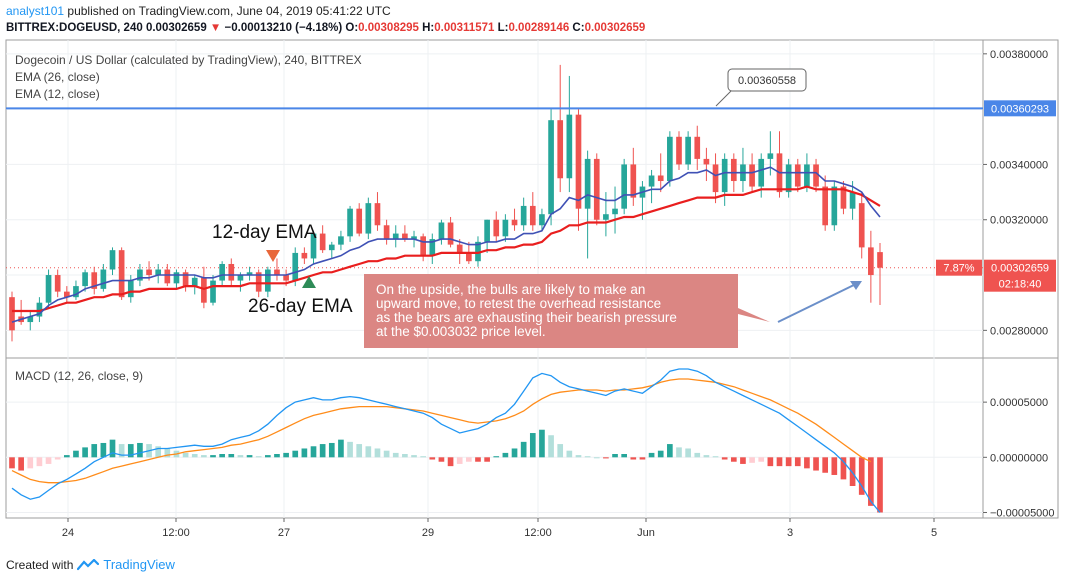 The image size is (1068, 582). Describe the element at coordinates (646, 533) in the screenshot. I see `time-tick-label: Jun` at that location.